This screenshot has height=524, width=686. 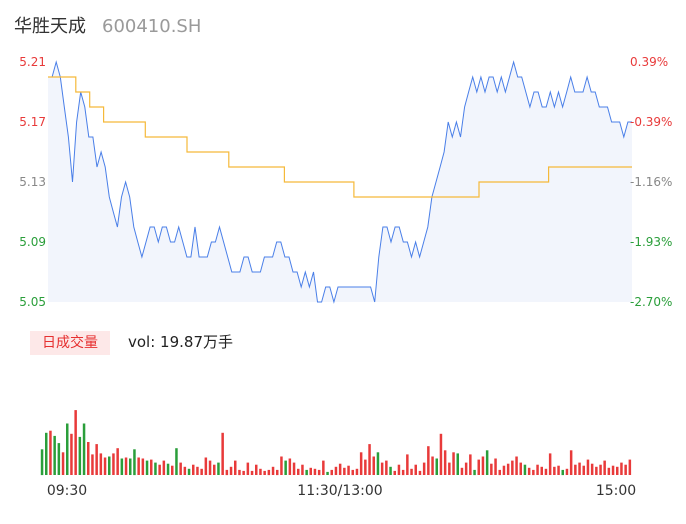 What do you see at coordinates (70, 343) in the screenshot?
I see `volume-tag: 日成交量` at bounding box center [70, 343].